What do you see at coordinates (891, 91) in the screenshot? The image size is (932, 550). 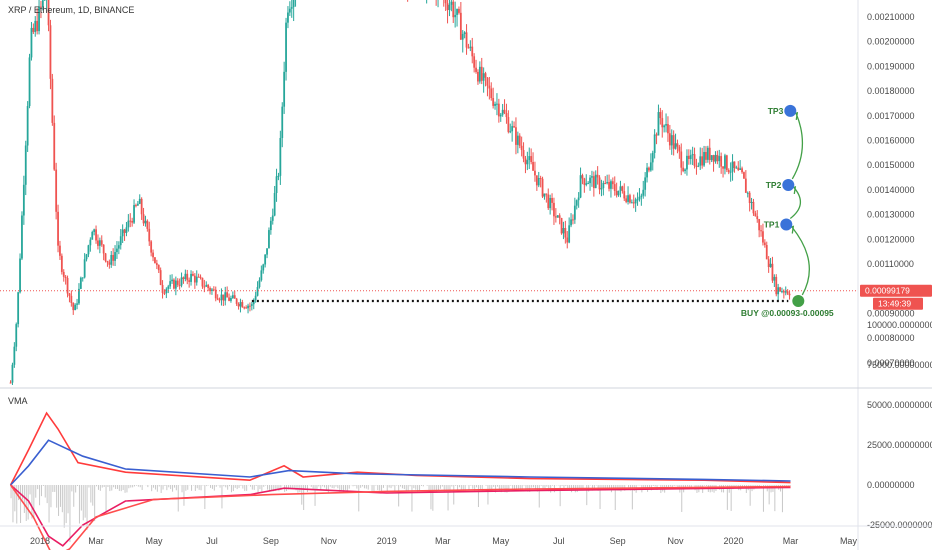 I see `price-tick-label: 0.00180000` at bounding box center [891, 91].